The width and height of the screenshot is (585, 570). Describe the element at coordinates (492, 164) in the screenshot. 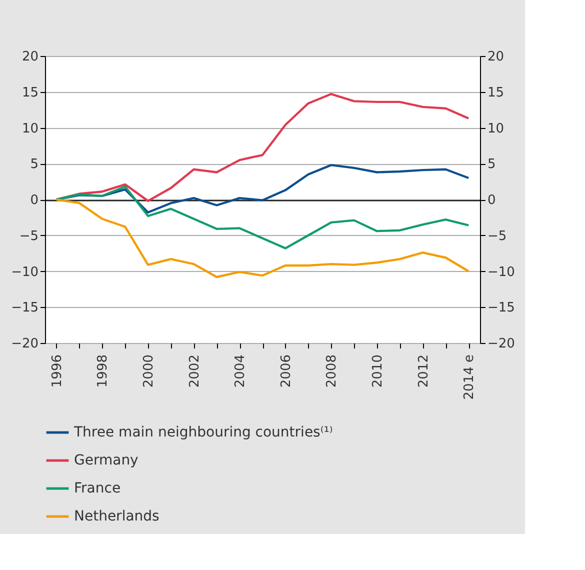

I see `y2-tick-label: 5` at that location.